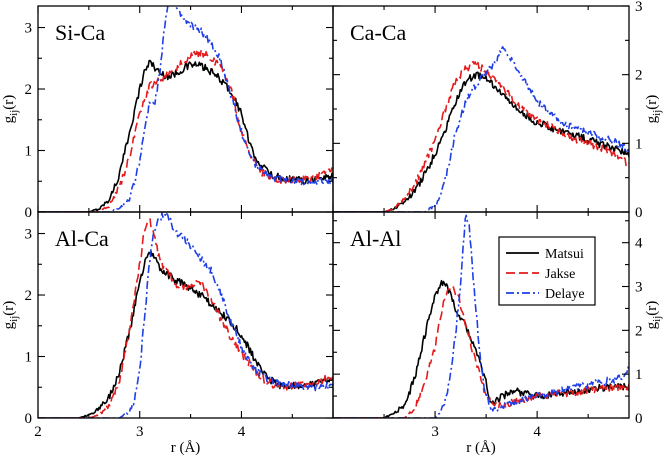 The width and height of the screenshot is (664, 459). I want to click on legend-label-jakse: Jakse, so click(560, 274).